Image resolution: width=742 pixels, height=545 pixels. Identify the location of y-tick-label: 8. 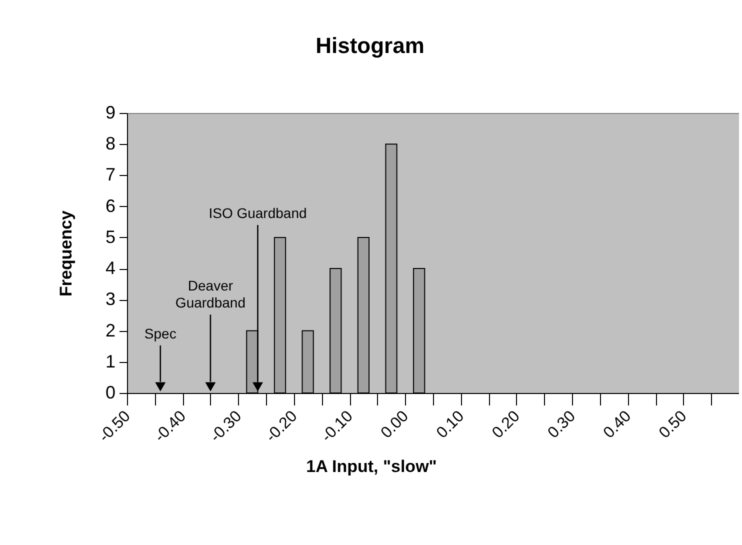
(110, 144).